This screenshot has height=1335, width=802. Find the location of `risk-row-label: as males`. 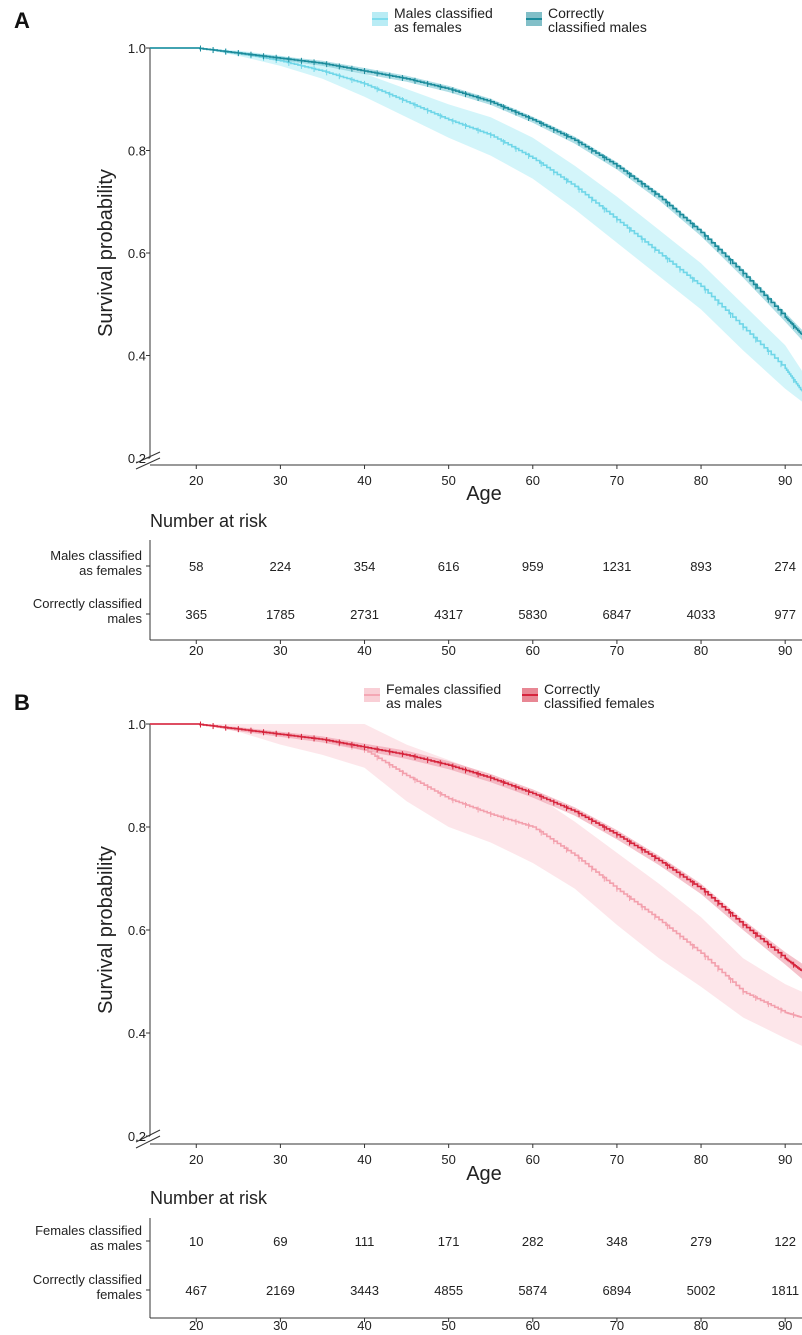

risk-row-label: as males is located at coordinates (116, 1245).